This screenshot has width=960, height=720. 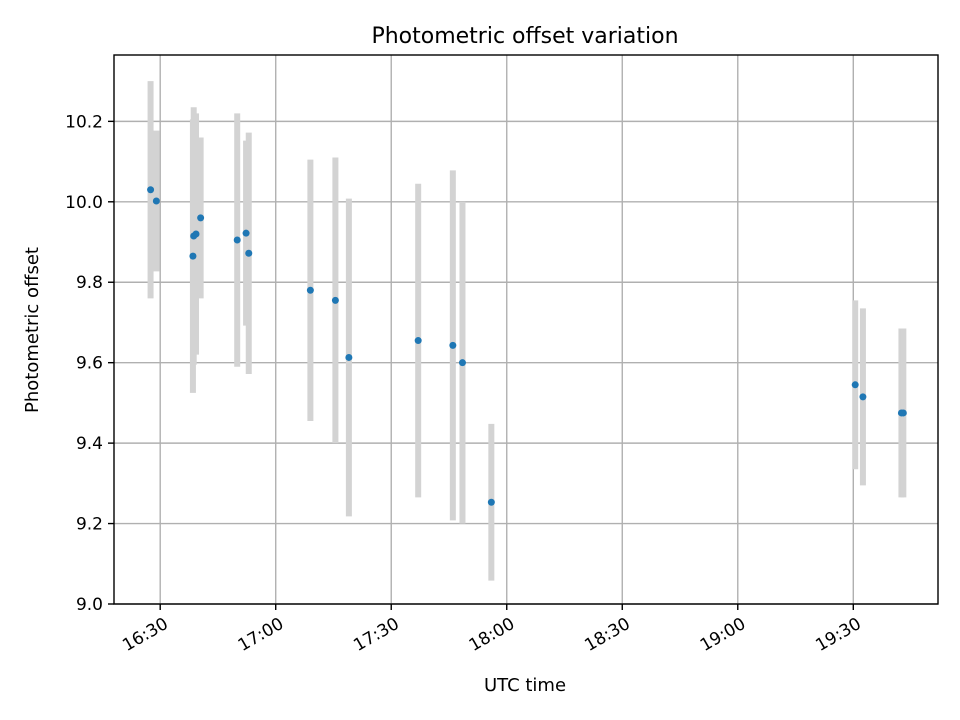 I want to click on x-tick-label: 16:30, so click(x=145, y=635).